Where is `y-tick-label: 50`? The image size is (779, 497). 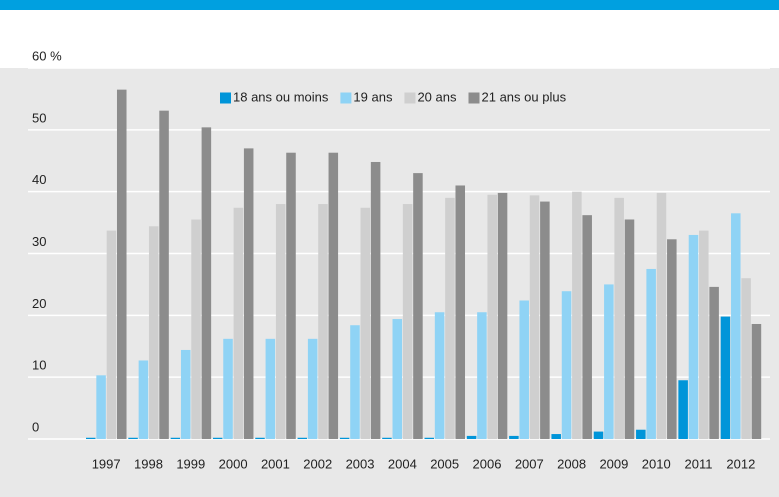
y-tick-label: 50 is located at coordinates (39, 117).